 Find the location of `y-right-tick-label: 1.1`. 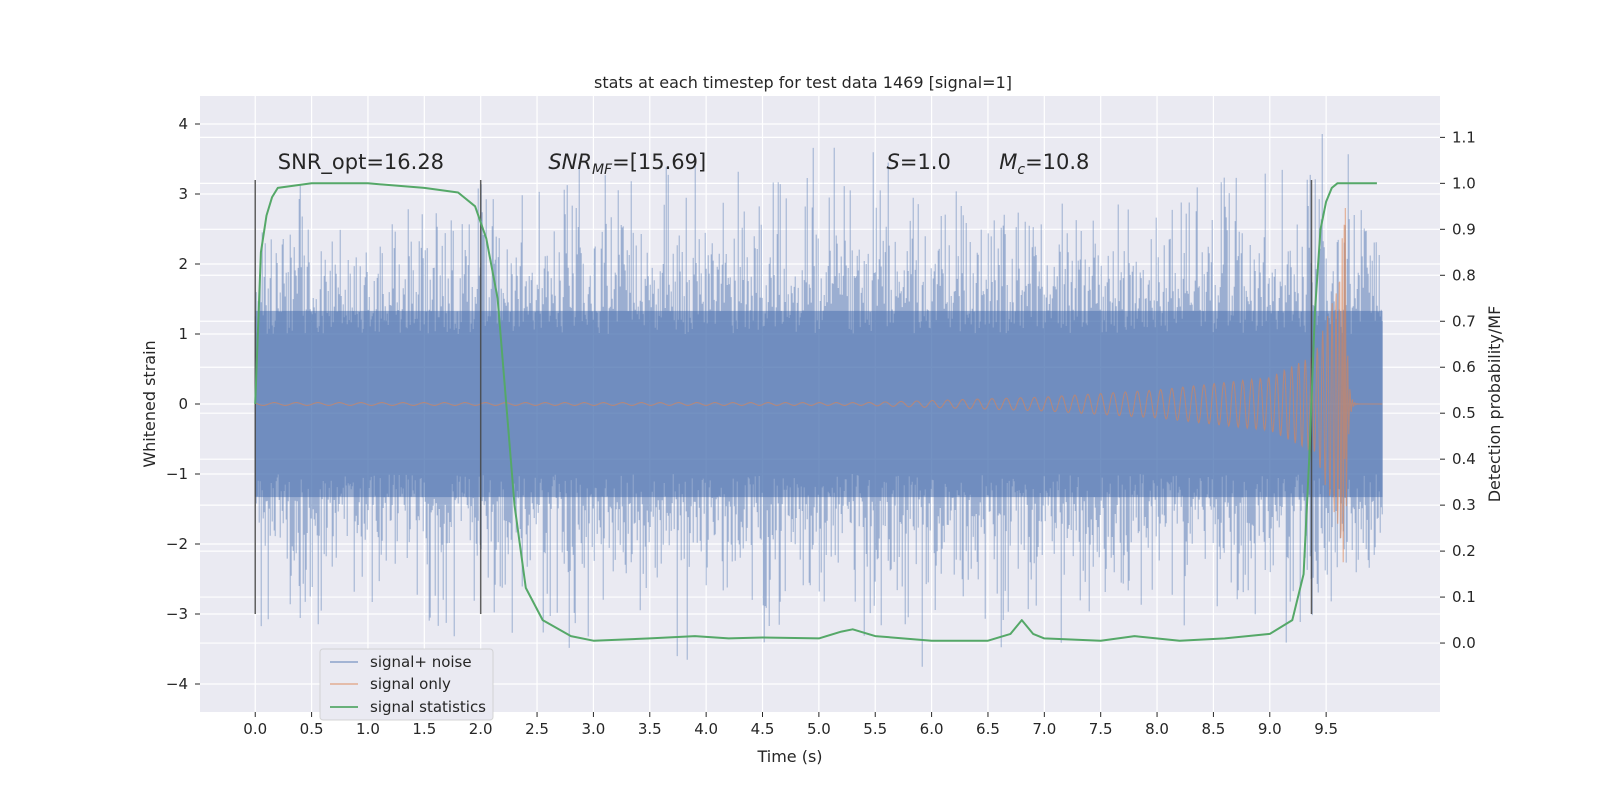

y-right-tick-label: 1.1 is located at coordinates (1464, 137).